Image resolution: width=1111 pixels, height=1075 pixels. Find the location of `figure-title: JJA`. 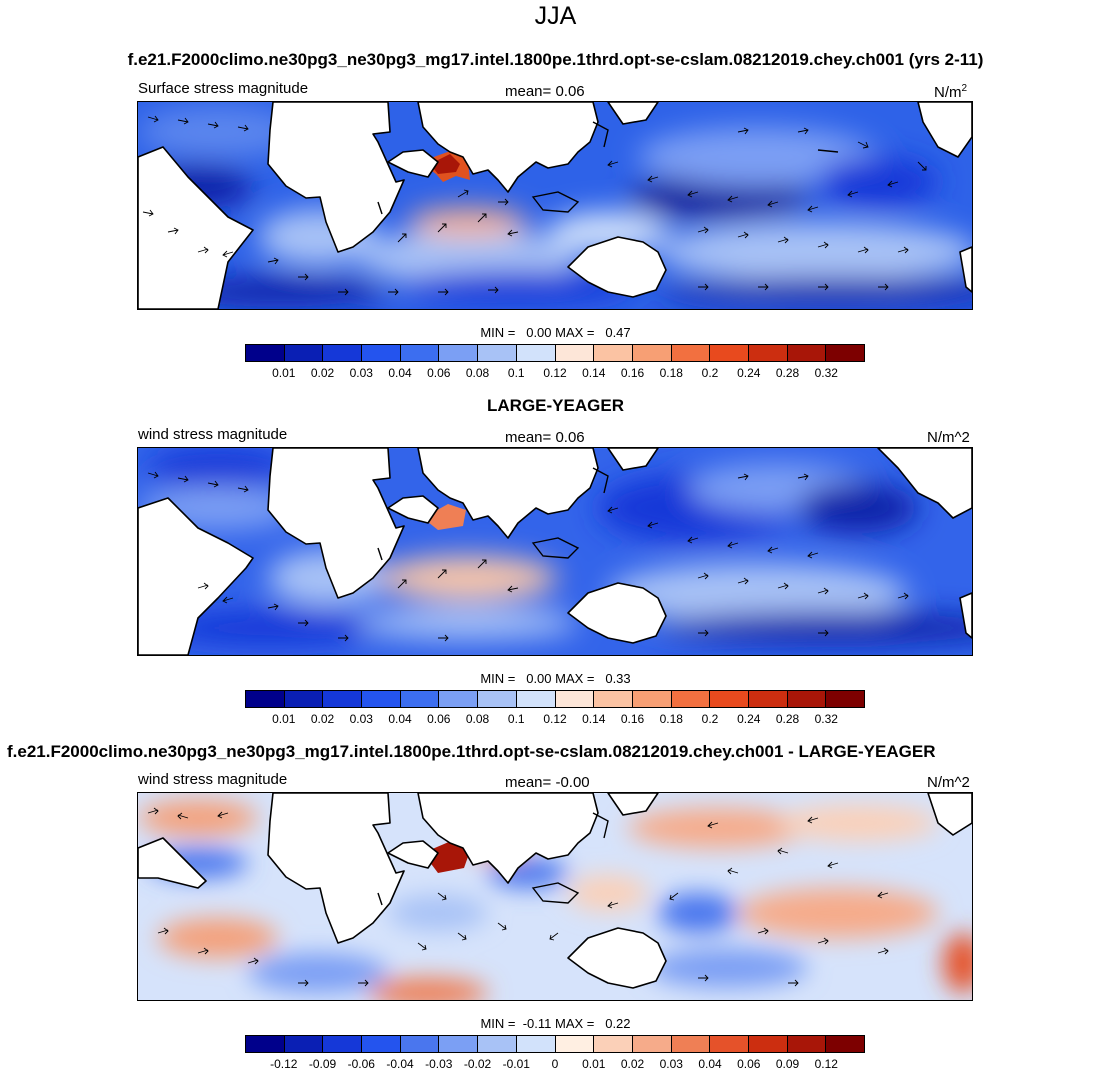

figure-title: JJA is located at coordinates (555, 16).